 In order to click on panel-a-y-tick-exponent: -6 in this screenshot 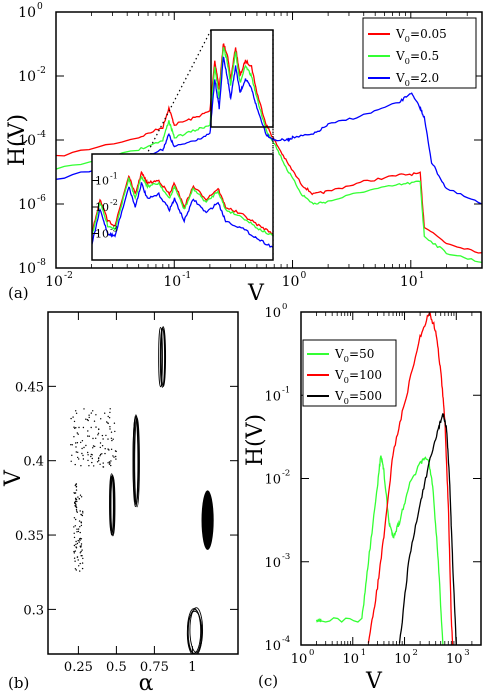, I will do `click(41, 199)`.